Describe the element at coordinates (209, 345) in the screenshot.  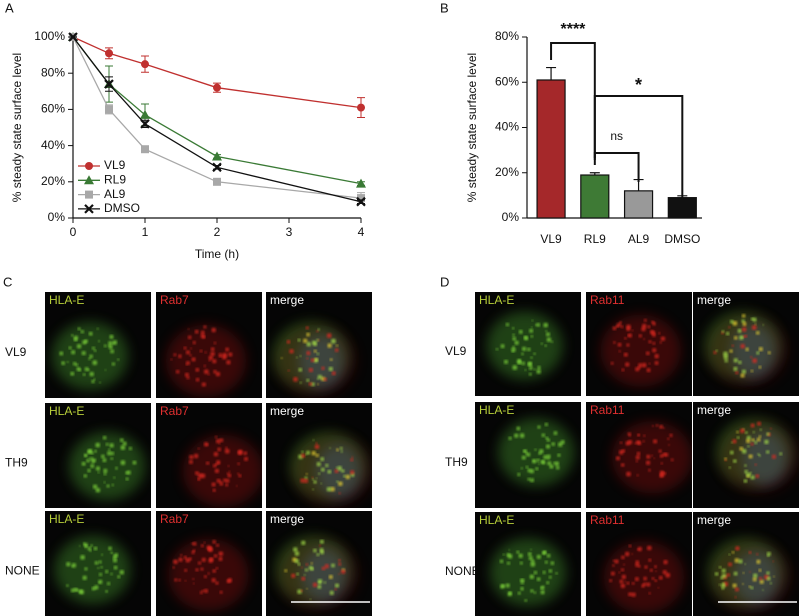
I see `micrograph: Rab7` at that location.